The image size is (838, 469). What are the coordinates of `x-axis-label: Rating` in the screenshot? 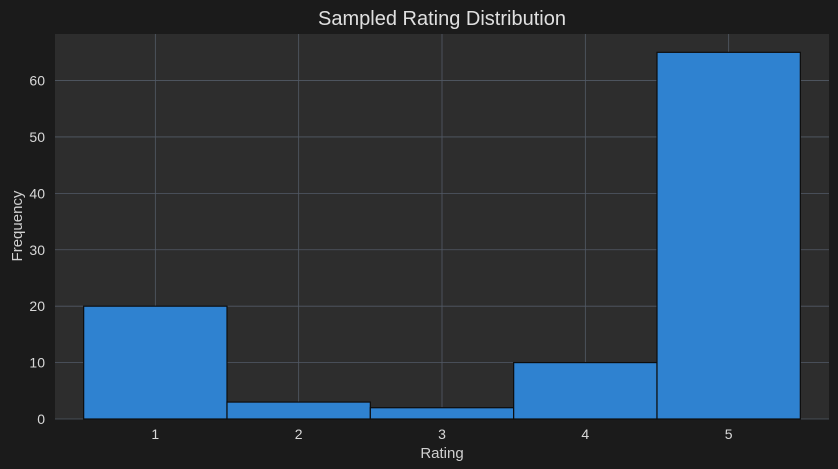 It's located at (441, 453).